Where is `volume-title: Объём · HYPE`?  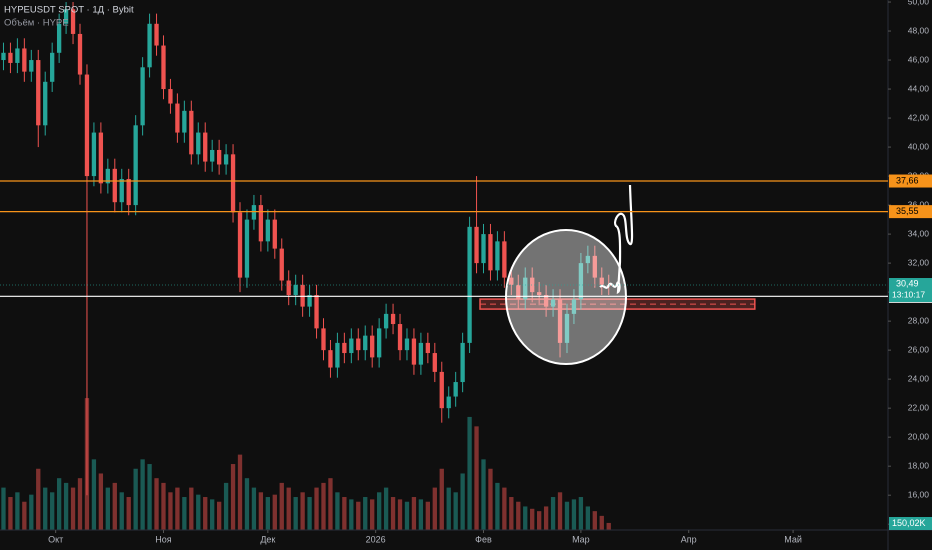 volume-title: Объём · HYPE is located at coordinates (36, 23).